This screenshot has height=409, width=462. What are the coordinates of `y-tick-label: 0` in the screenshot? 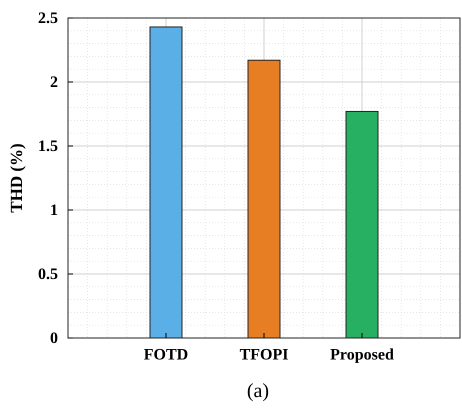 It's located at (54, 339).